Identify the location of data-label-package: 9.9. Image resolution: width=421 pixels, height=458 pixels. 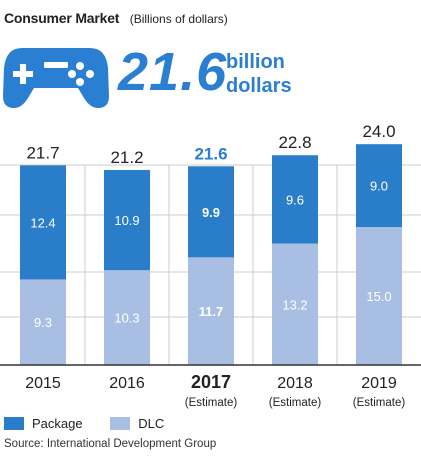
(211, 212).